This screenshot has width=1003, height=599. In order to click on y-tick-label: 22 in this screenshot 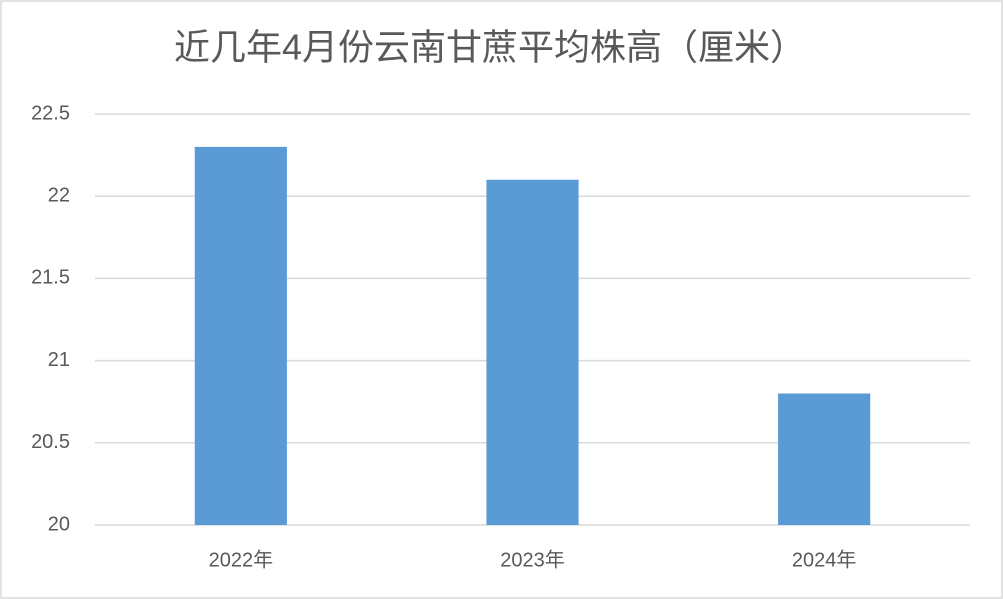, I will do `click(59, 195)`.